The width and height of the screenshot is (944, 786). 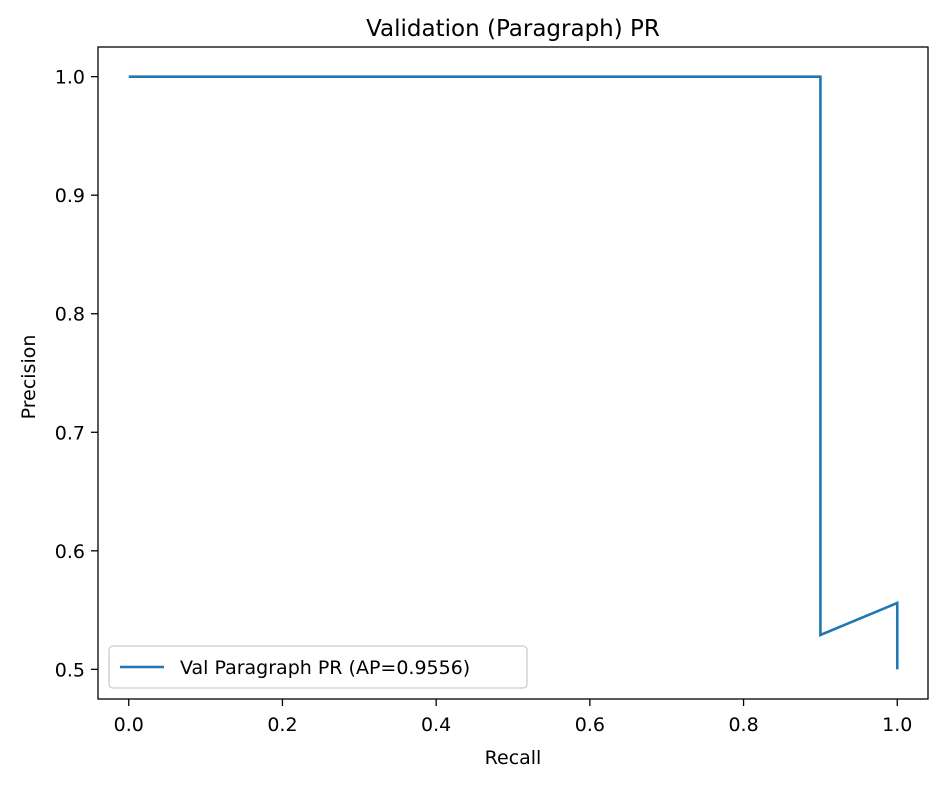 I want to click on legend: Val Paragraph PR (AP=0.9556), so click(x=318, y=667).